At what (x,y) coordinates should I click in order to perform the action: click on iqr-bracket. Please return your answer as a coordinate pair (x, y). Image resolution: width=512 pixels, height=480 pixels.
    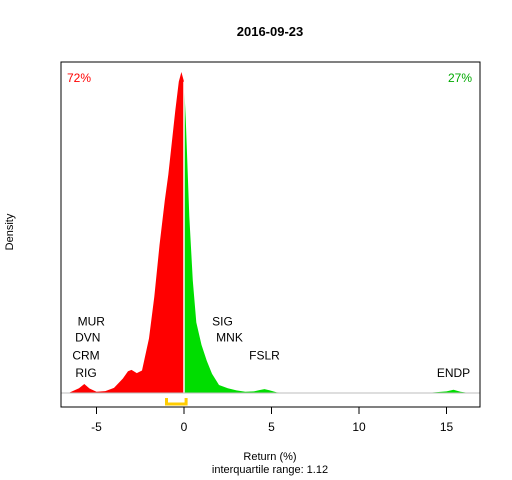
    Looking at the image, I should click on (176, 402).